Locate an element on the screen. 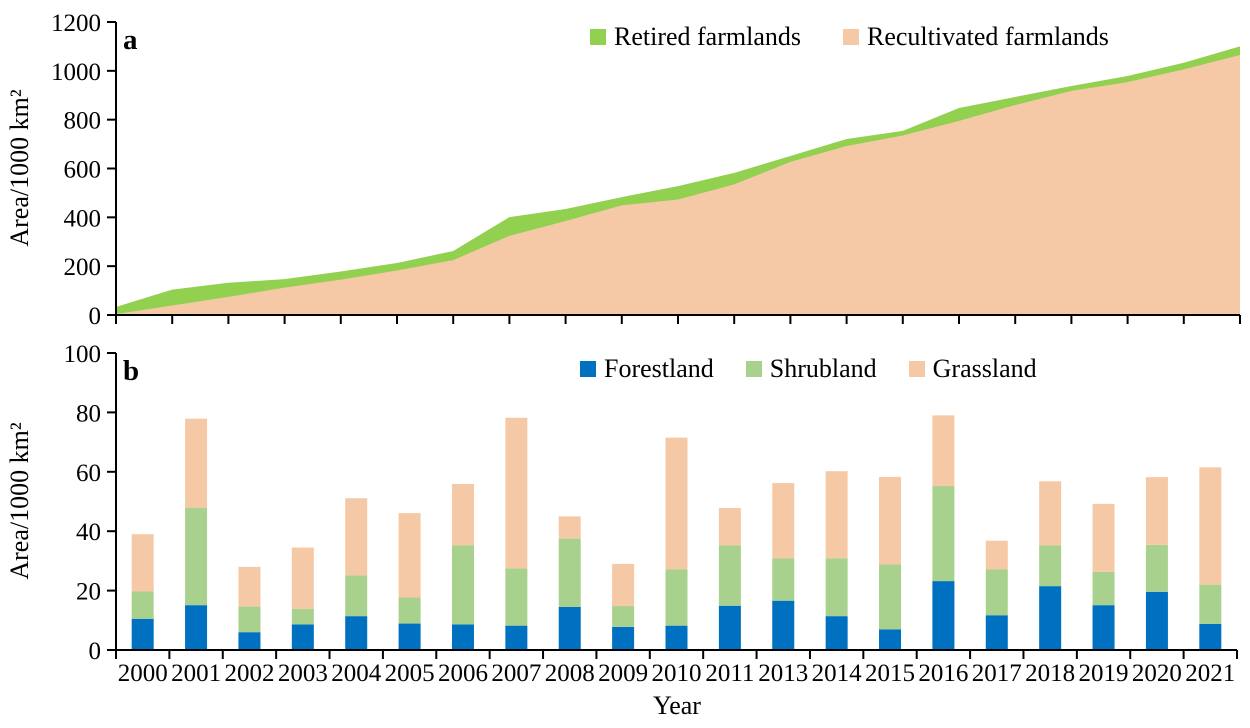 This screenshot has width=1250, height=728. x-tick-label: 2006 is located at coordinates (463, 673).